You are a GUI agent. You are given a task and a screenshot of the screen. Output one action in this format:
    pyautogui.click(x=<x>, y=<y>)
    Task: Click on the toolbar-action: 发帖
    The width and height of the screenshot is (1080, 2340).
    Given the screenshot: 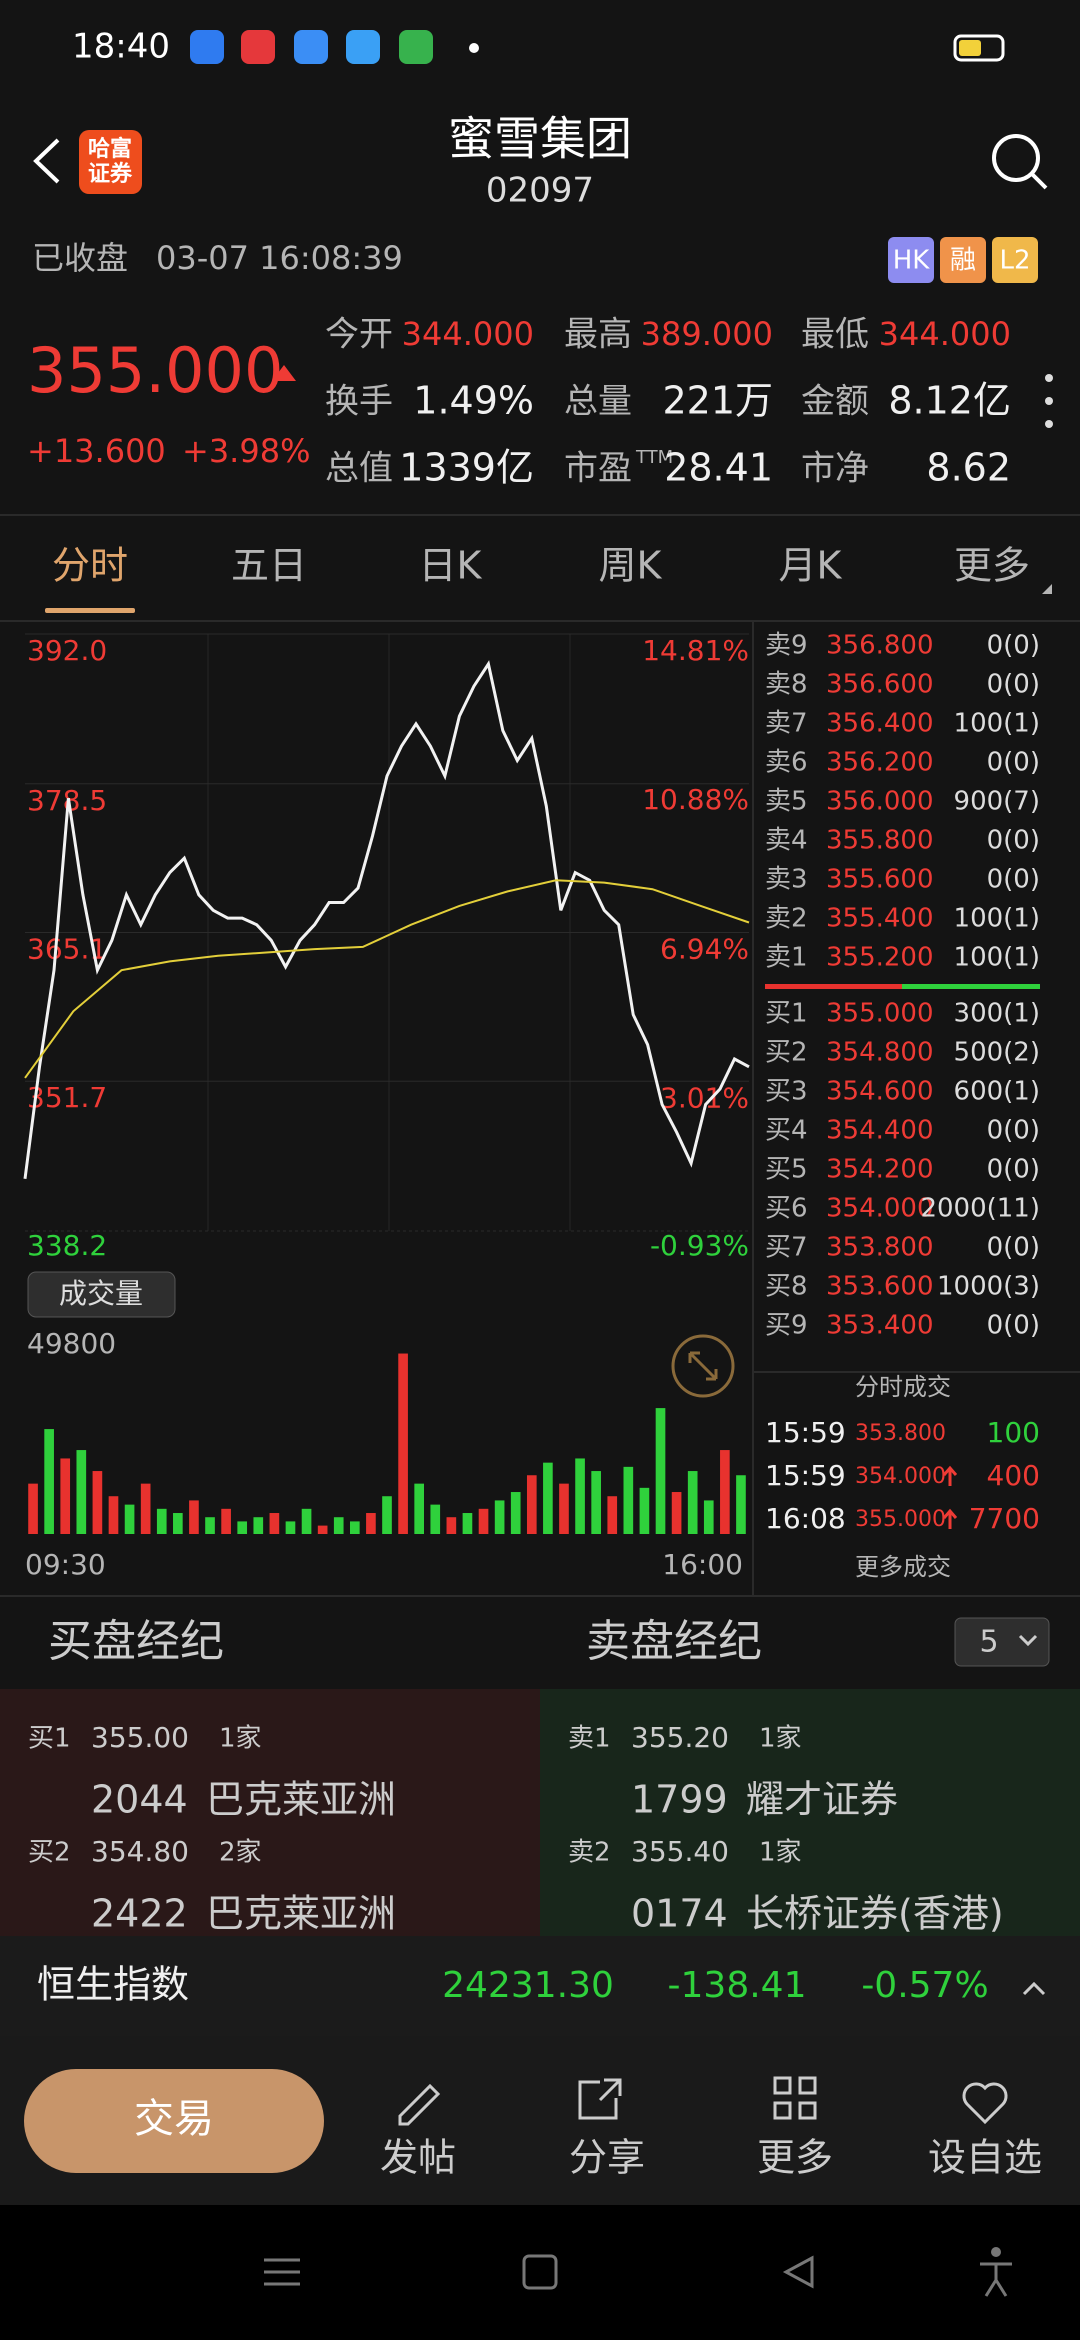 What is the action you would take?
    pyautogui.click(x=418, y=2158)
    